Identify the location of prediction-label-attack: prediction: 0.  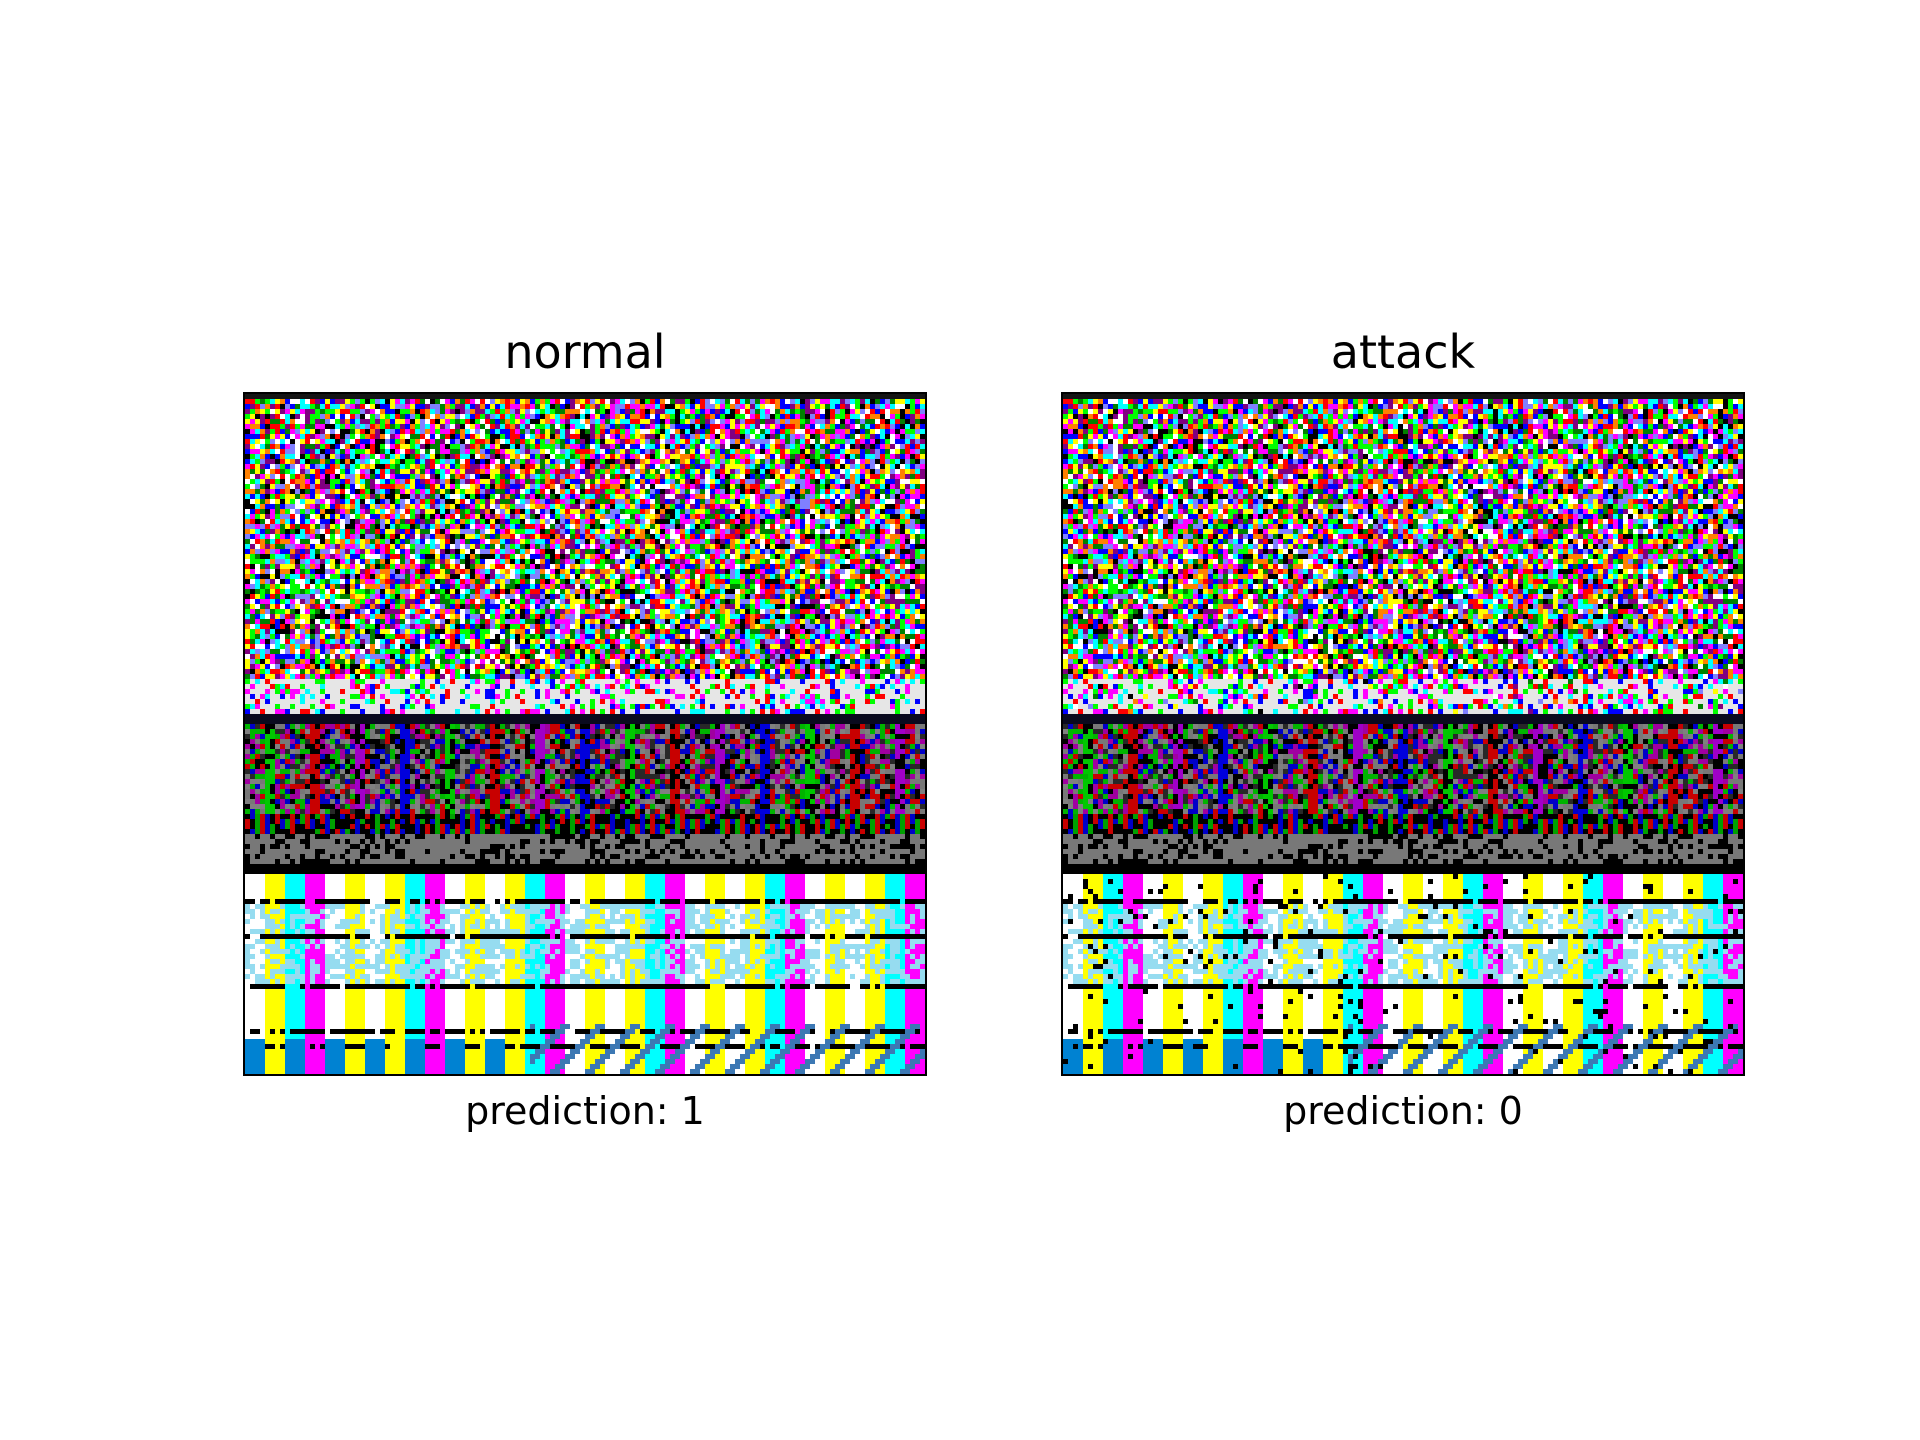
(1403, 1111).